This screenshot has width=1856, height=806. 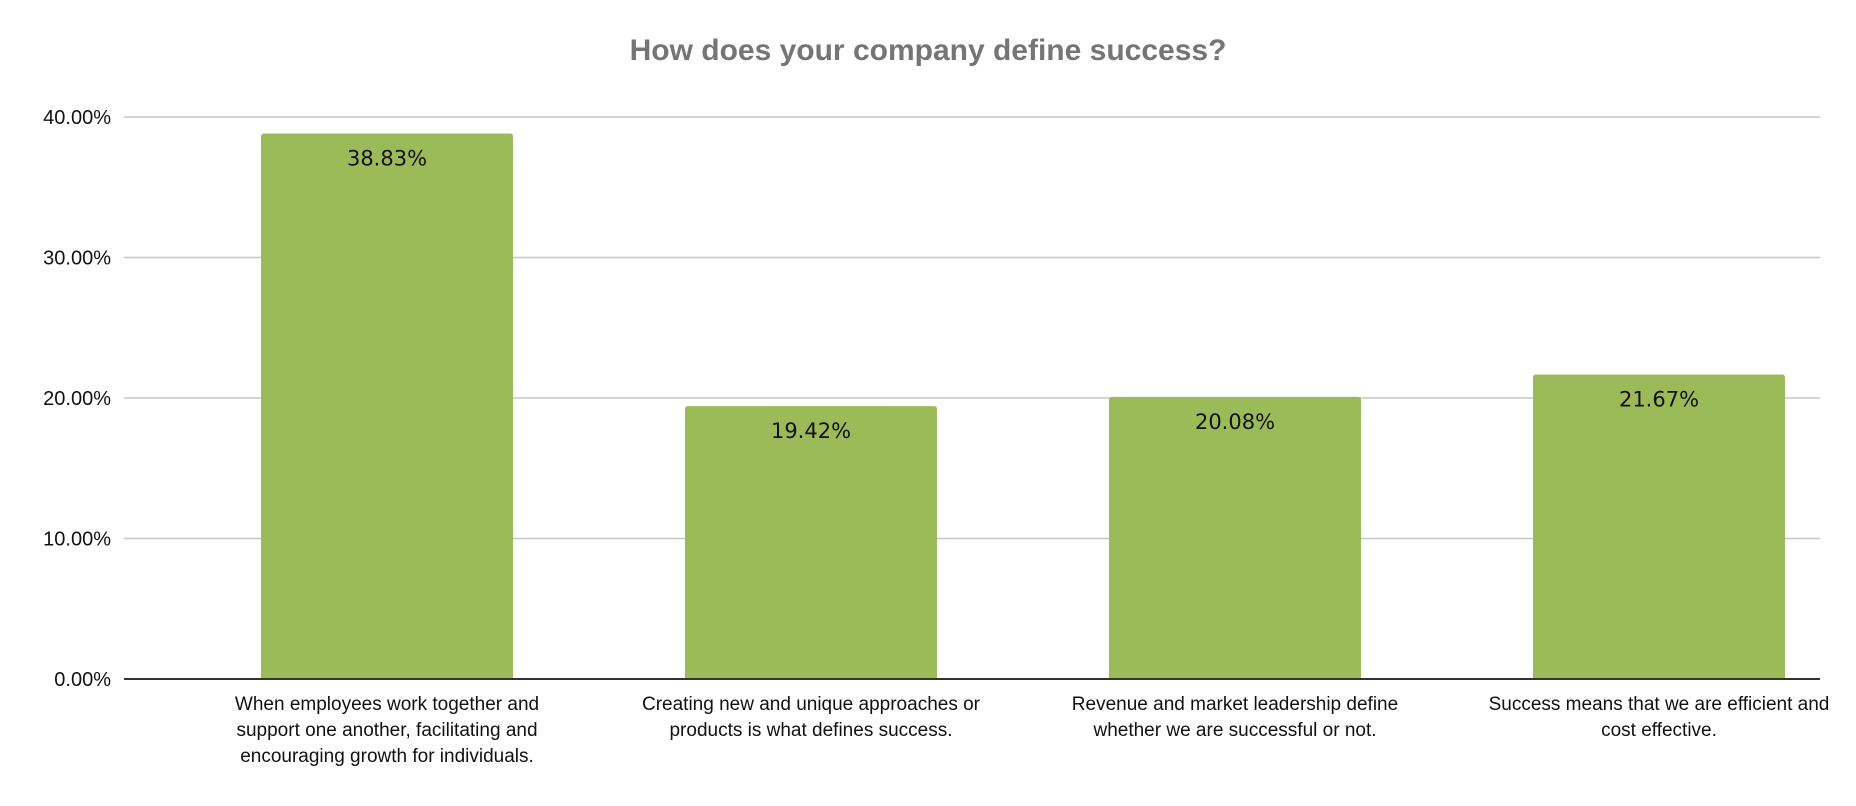 I want to click on data-label: 19.42%, so click(x=811, y=431).